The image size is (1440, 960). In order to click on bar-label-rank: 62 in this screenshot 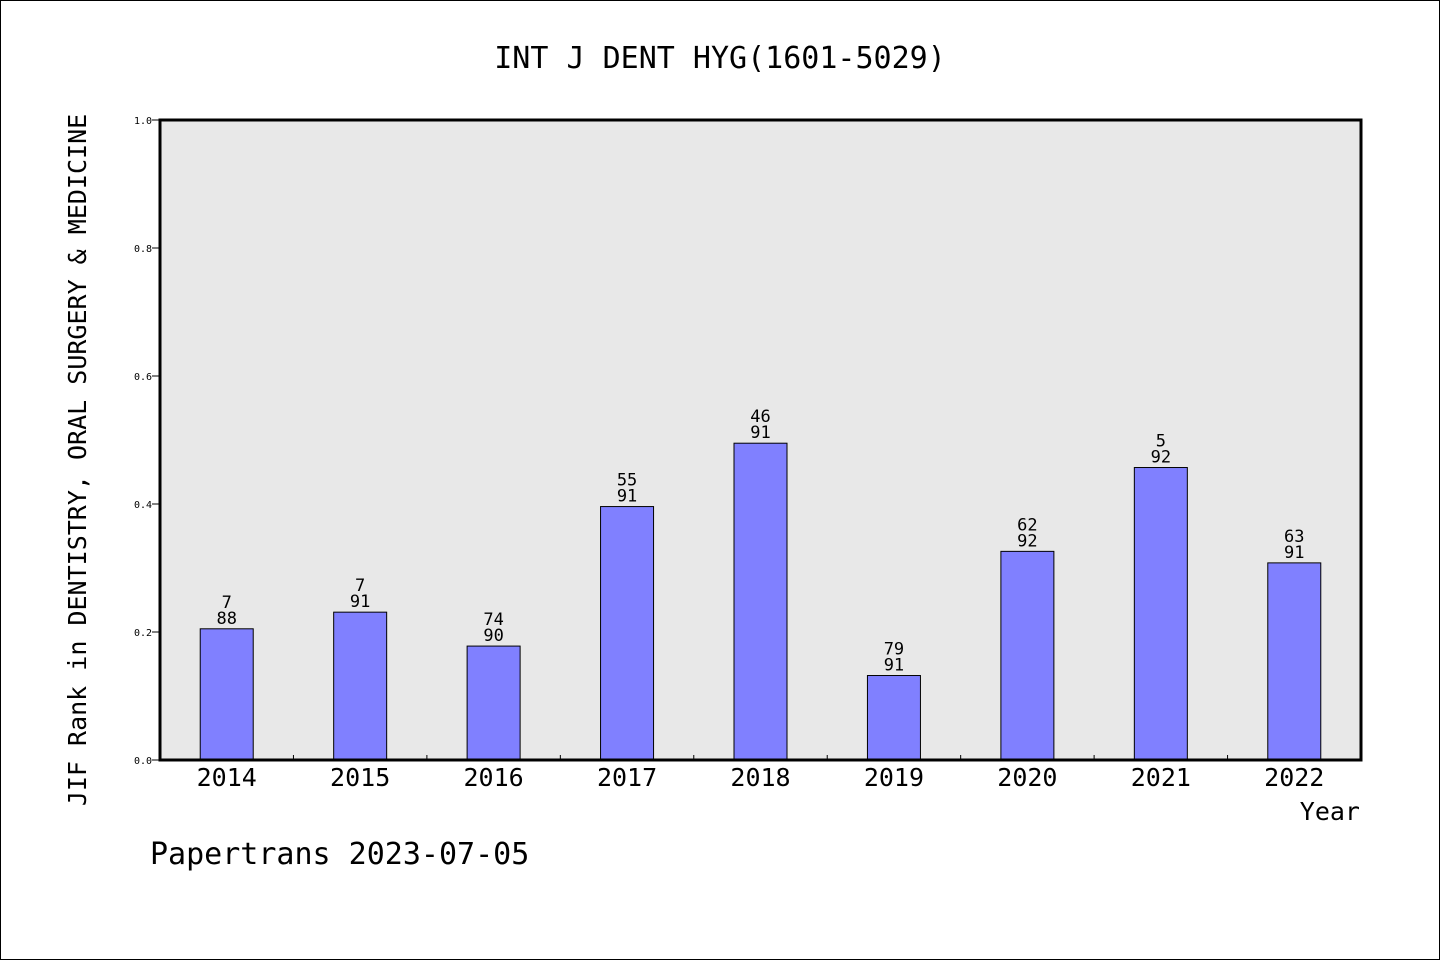, I will do `click(1027, 525)`.